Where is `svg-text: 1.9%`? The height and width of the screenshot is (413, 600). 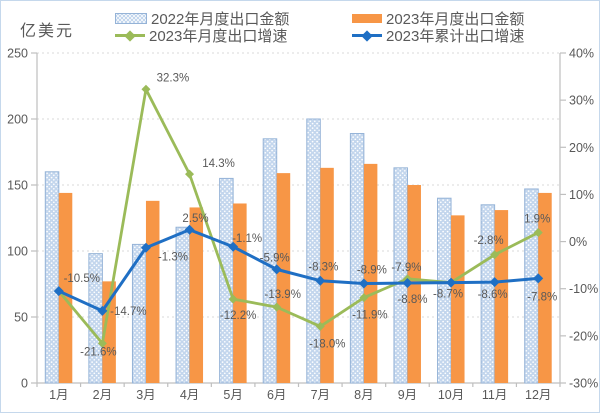 svg-text: 1.9% is located at coordinates (537, 220).